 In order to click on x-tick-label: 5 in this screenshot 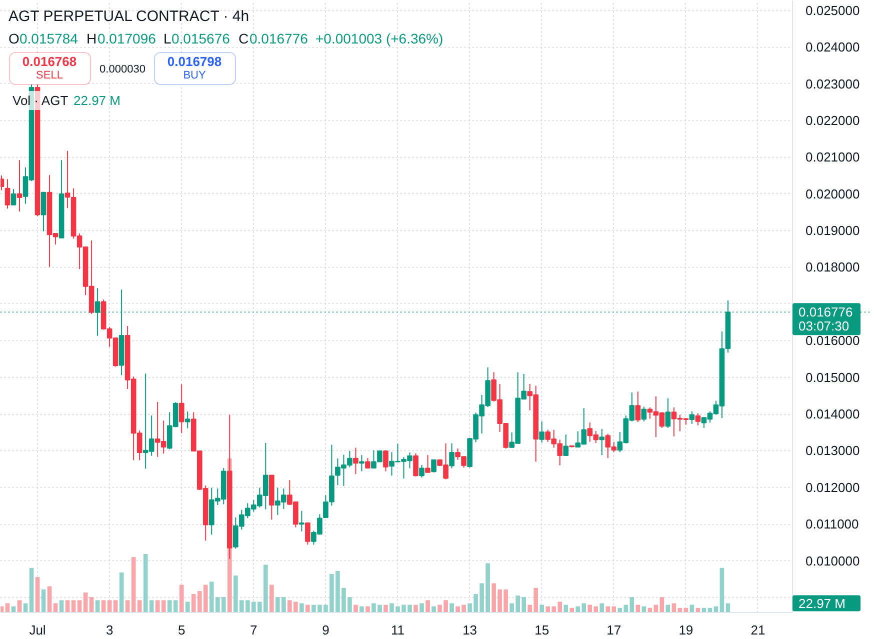, I will do `click(182, 630)`.